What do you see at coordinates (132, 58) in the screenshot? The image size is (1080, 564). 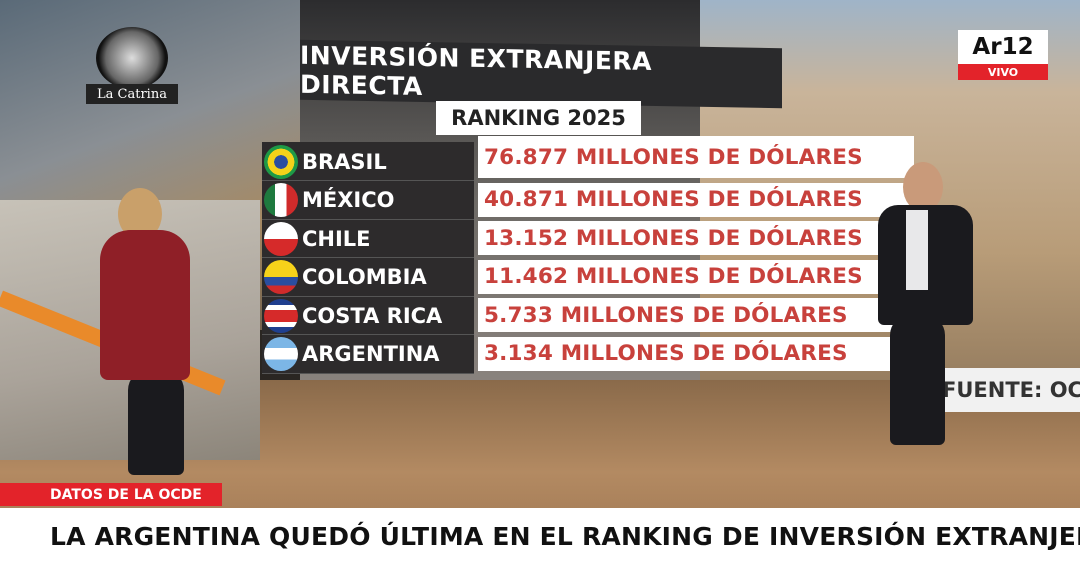 I see `program-icon` at bounding box center [132, 58].